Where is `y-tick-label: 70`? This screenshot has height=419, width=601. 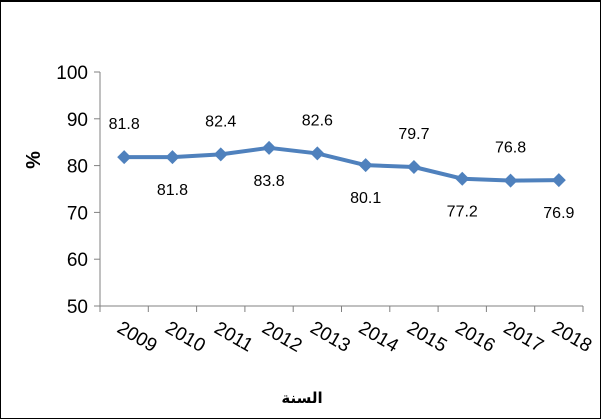 y-tick-label: 70 is located at coordinates (77, 213).